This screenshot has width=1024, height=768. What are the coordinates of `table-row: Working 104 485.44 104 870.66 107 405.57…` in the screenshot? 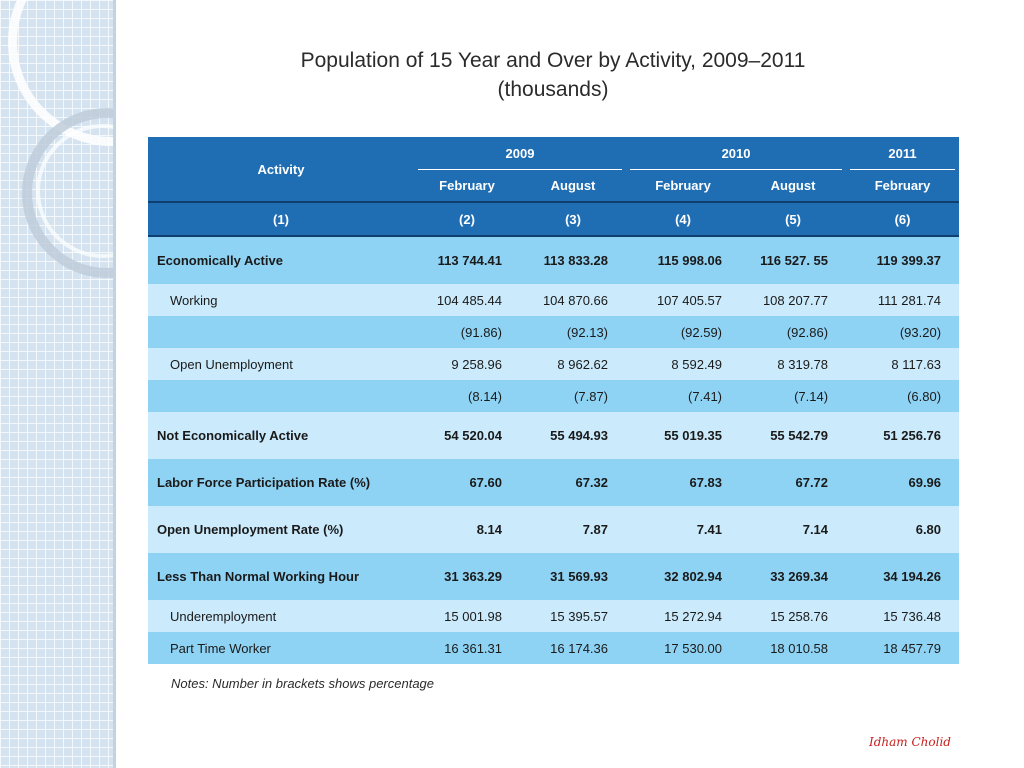 It's located at (554, 300).